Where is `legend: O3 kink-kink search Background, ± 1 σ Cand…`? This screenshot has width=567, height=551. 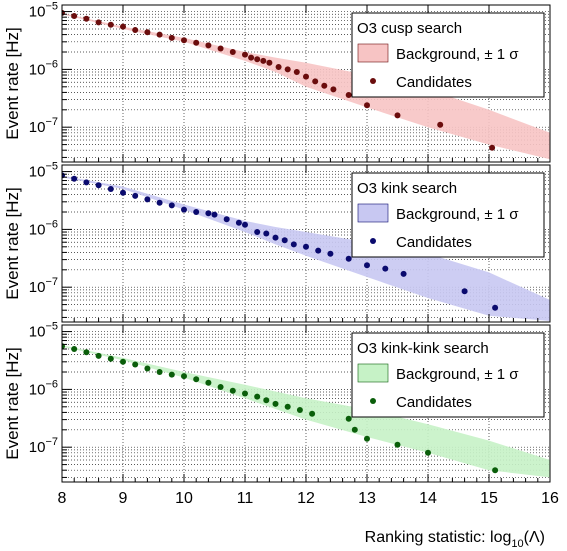
legend: O3 kink-kink search Background, ± 1 σ Cand… is located at coordinates (448, 375).